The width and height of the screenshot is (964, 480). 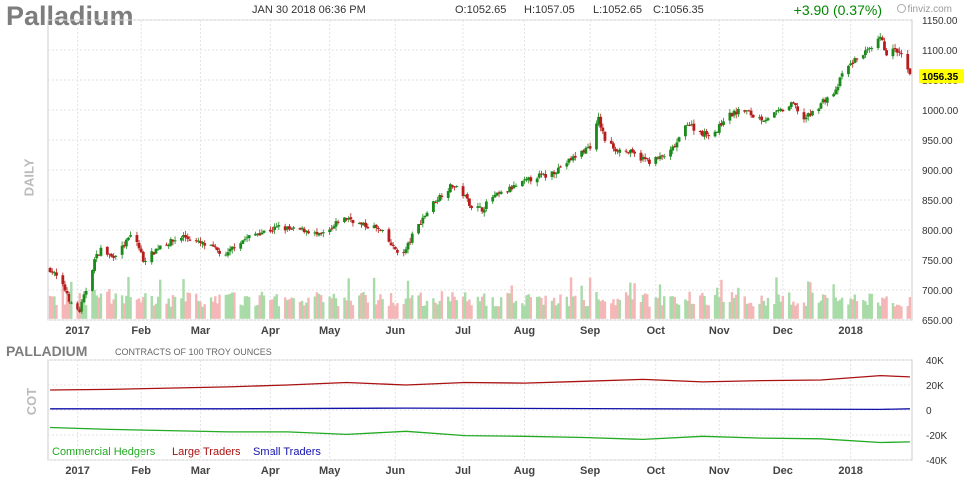 What do you see at coordinates (480, 409) in the screenshot?
I see `cot-series-line` at bounding box center [480, 409].